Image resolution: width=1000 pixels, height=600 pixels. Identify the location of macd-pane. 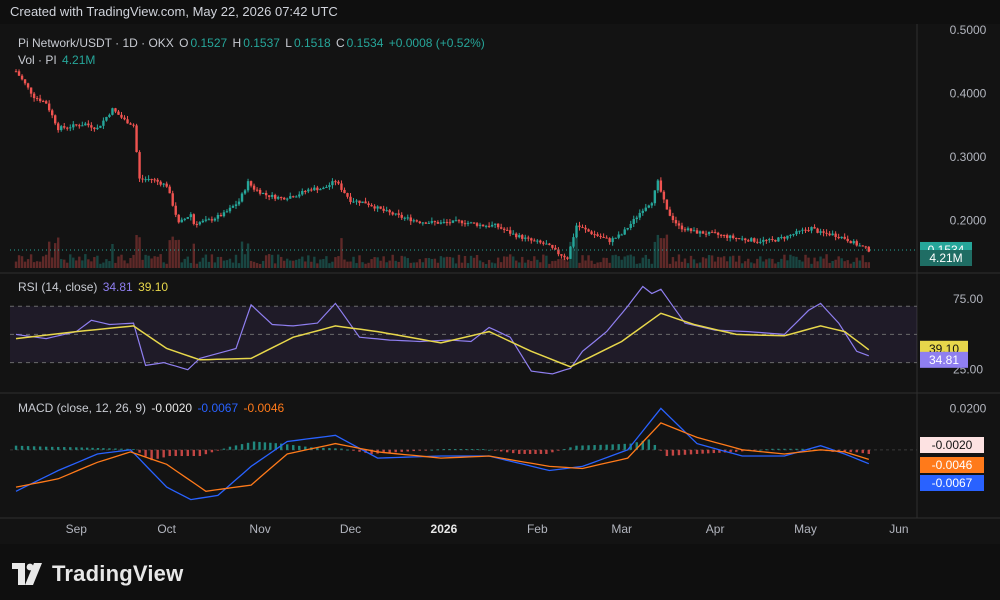
(463, 454).